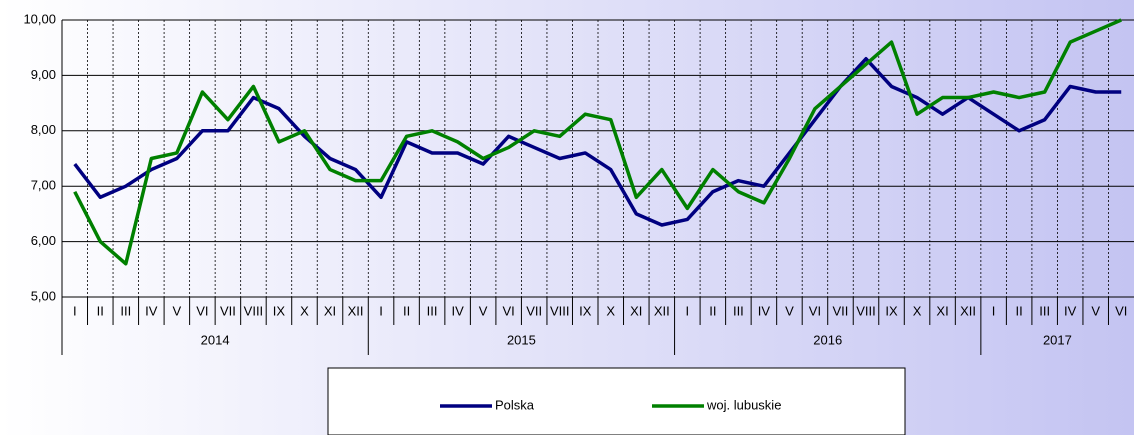 The image size is (1134, 435). I want to click on y-tick-label: 7,00, so click(43, 185).